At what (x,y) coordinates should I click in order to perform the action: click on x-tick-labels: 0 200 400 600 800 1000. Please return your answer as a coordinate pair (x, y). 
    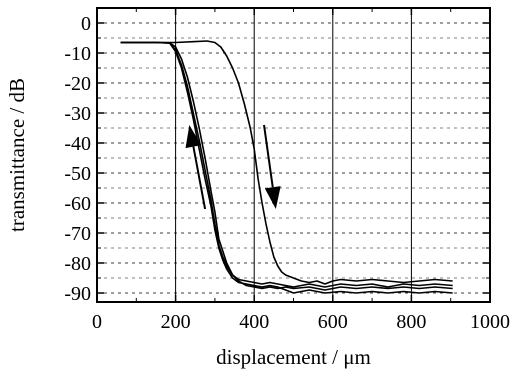
    Looking at the image, I should click on (301, 322).